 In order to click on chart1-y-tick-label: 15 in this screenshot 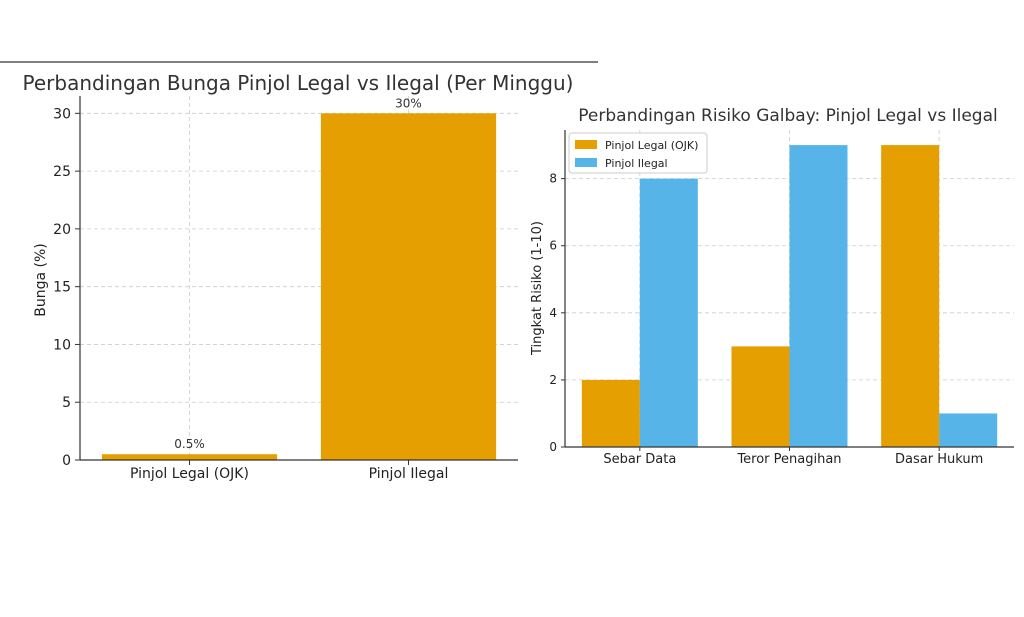, I will do `click(62, 288)`.